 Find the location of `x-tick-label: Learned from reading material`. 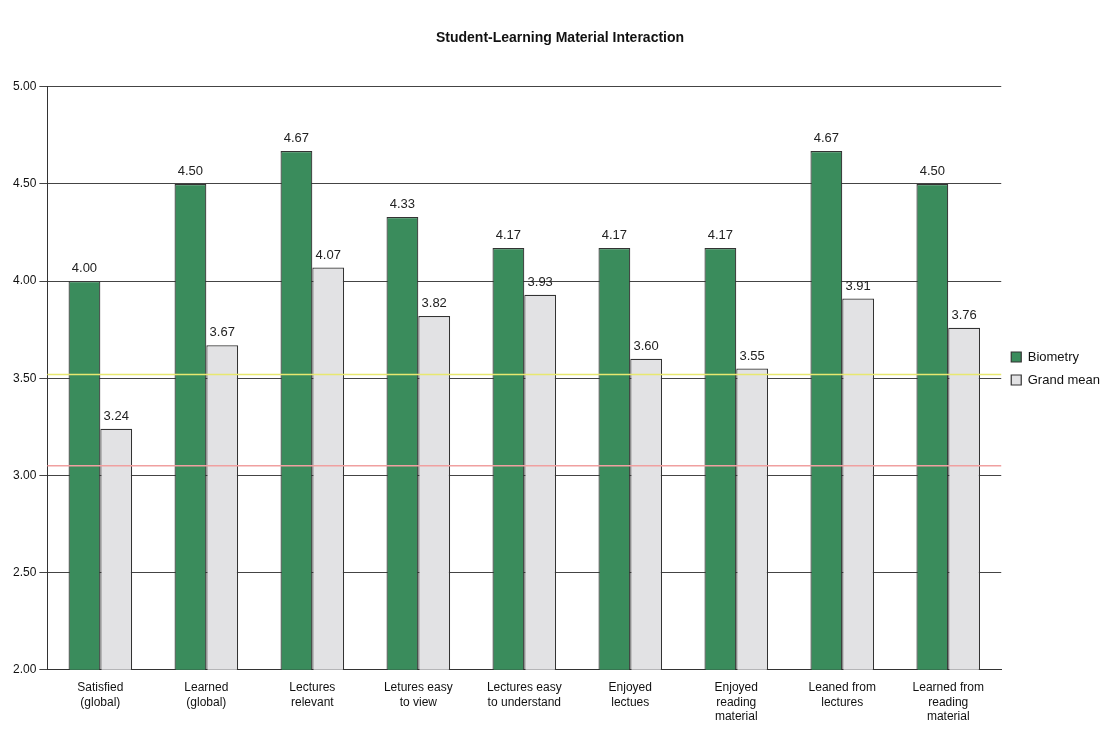

x-tick-label: Learned from reading material is located at coordinates (948, 702).